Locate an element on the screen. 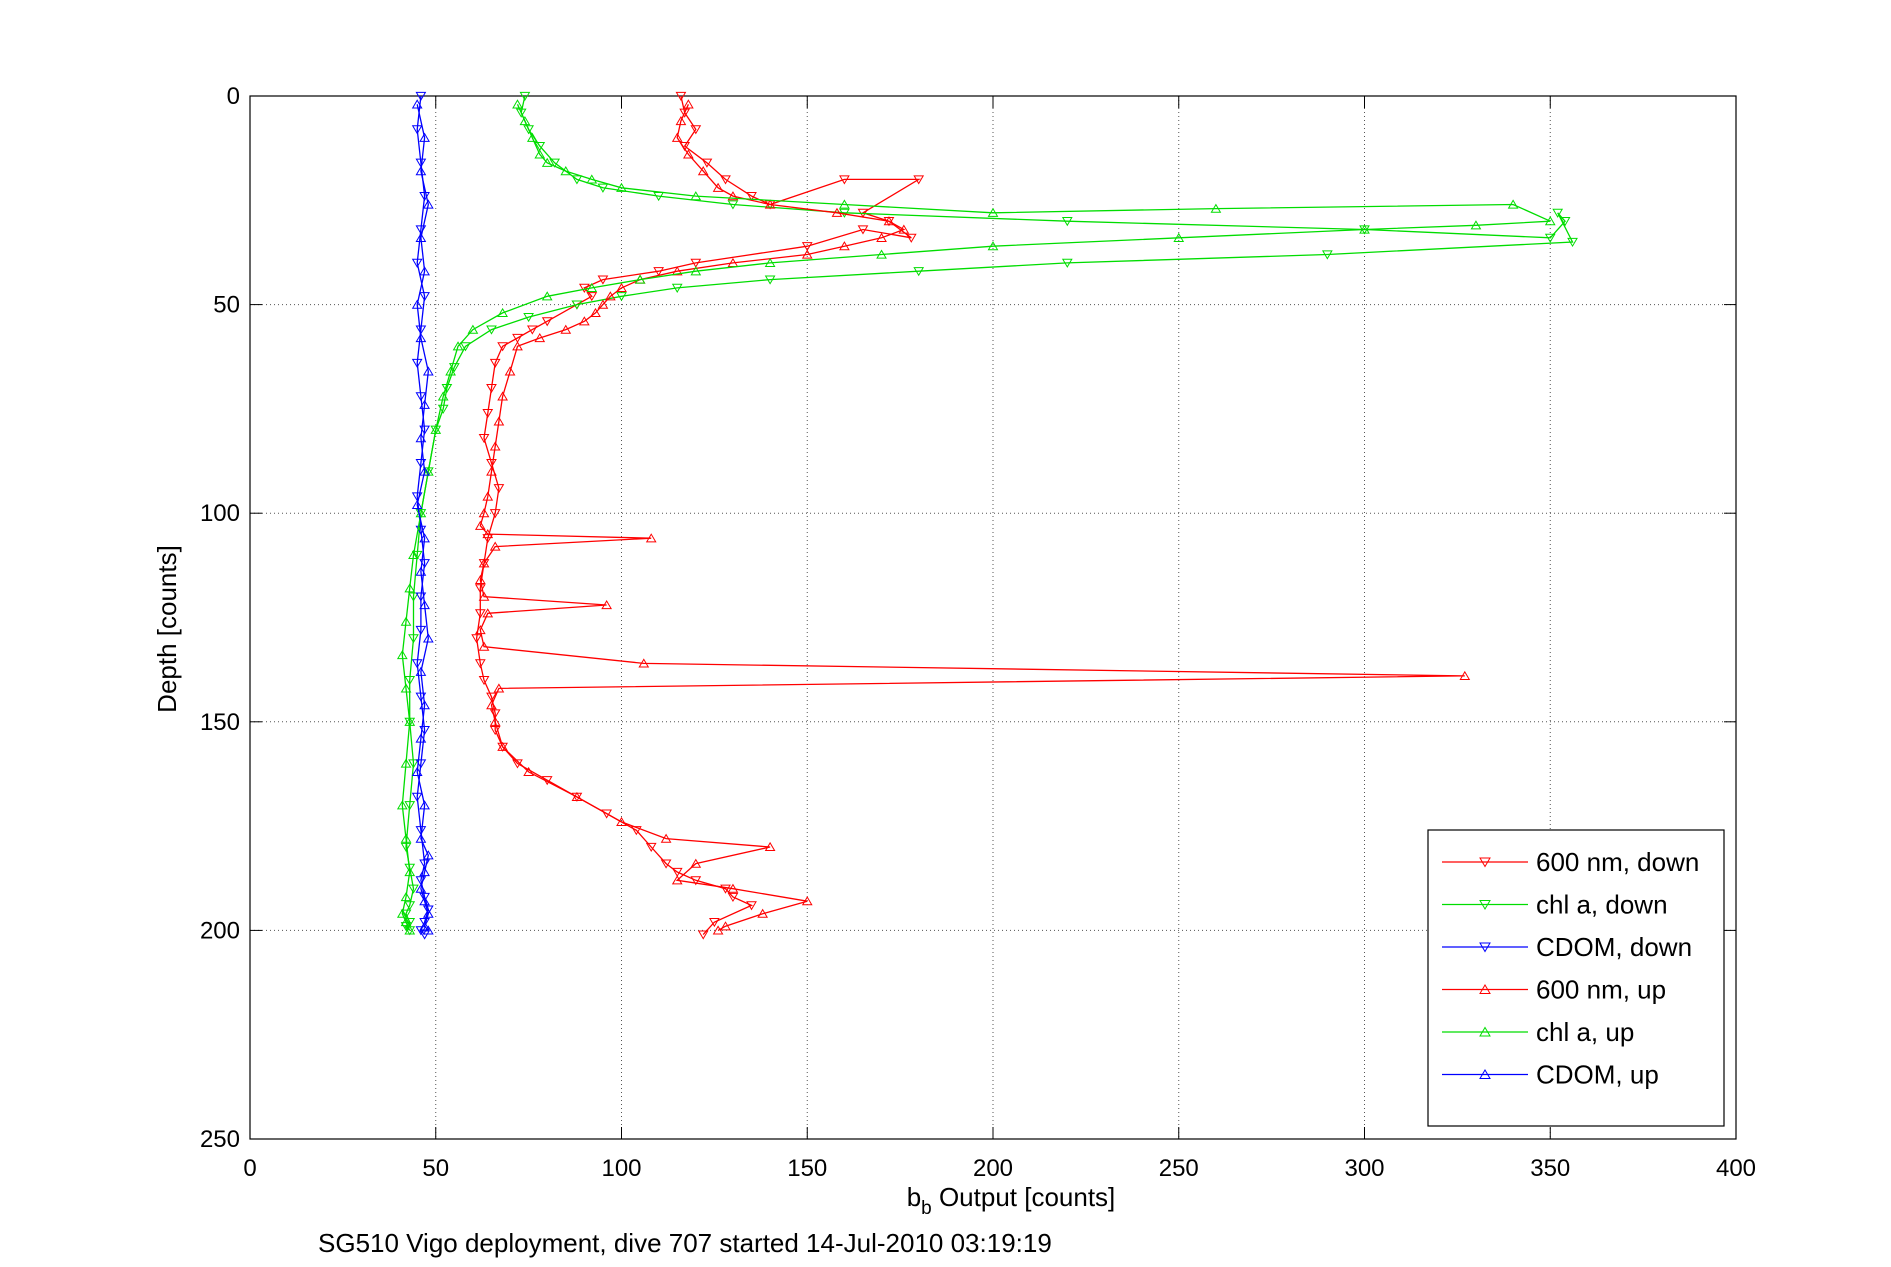  x-axis-label-subscript: b is located at coordinates (926, 1208).